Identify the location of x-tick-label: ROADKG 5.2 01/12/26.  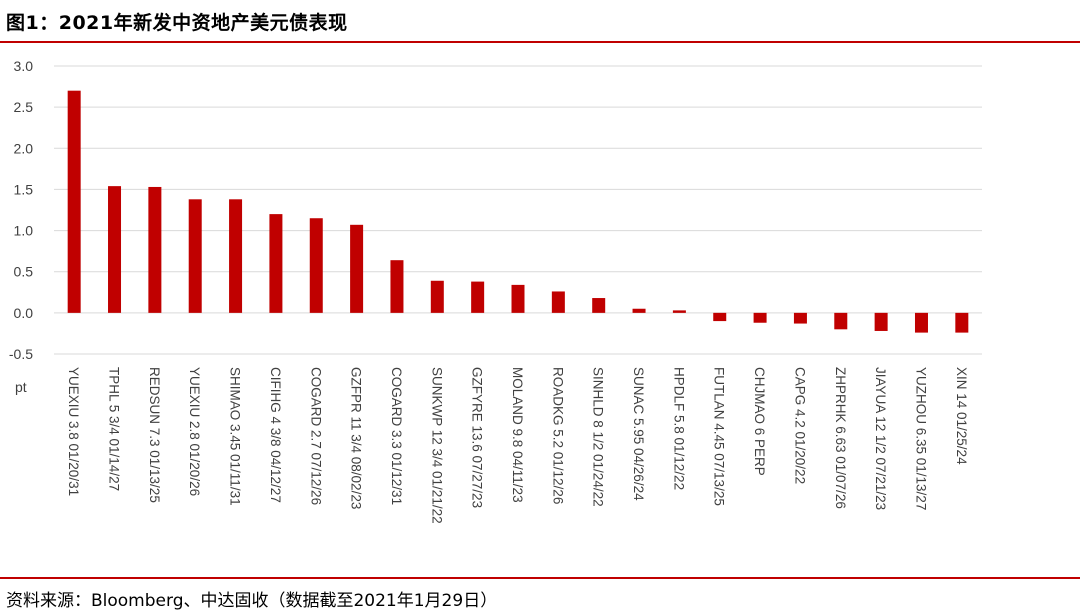
(557, 435).